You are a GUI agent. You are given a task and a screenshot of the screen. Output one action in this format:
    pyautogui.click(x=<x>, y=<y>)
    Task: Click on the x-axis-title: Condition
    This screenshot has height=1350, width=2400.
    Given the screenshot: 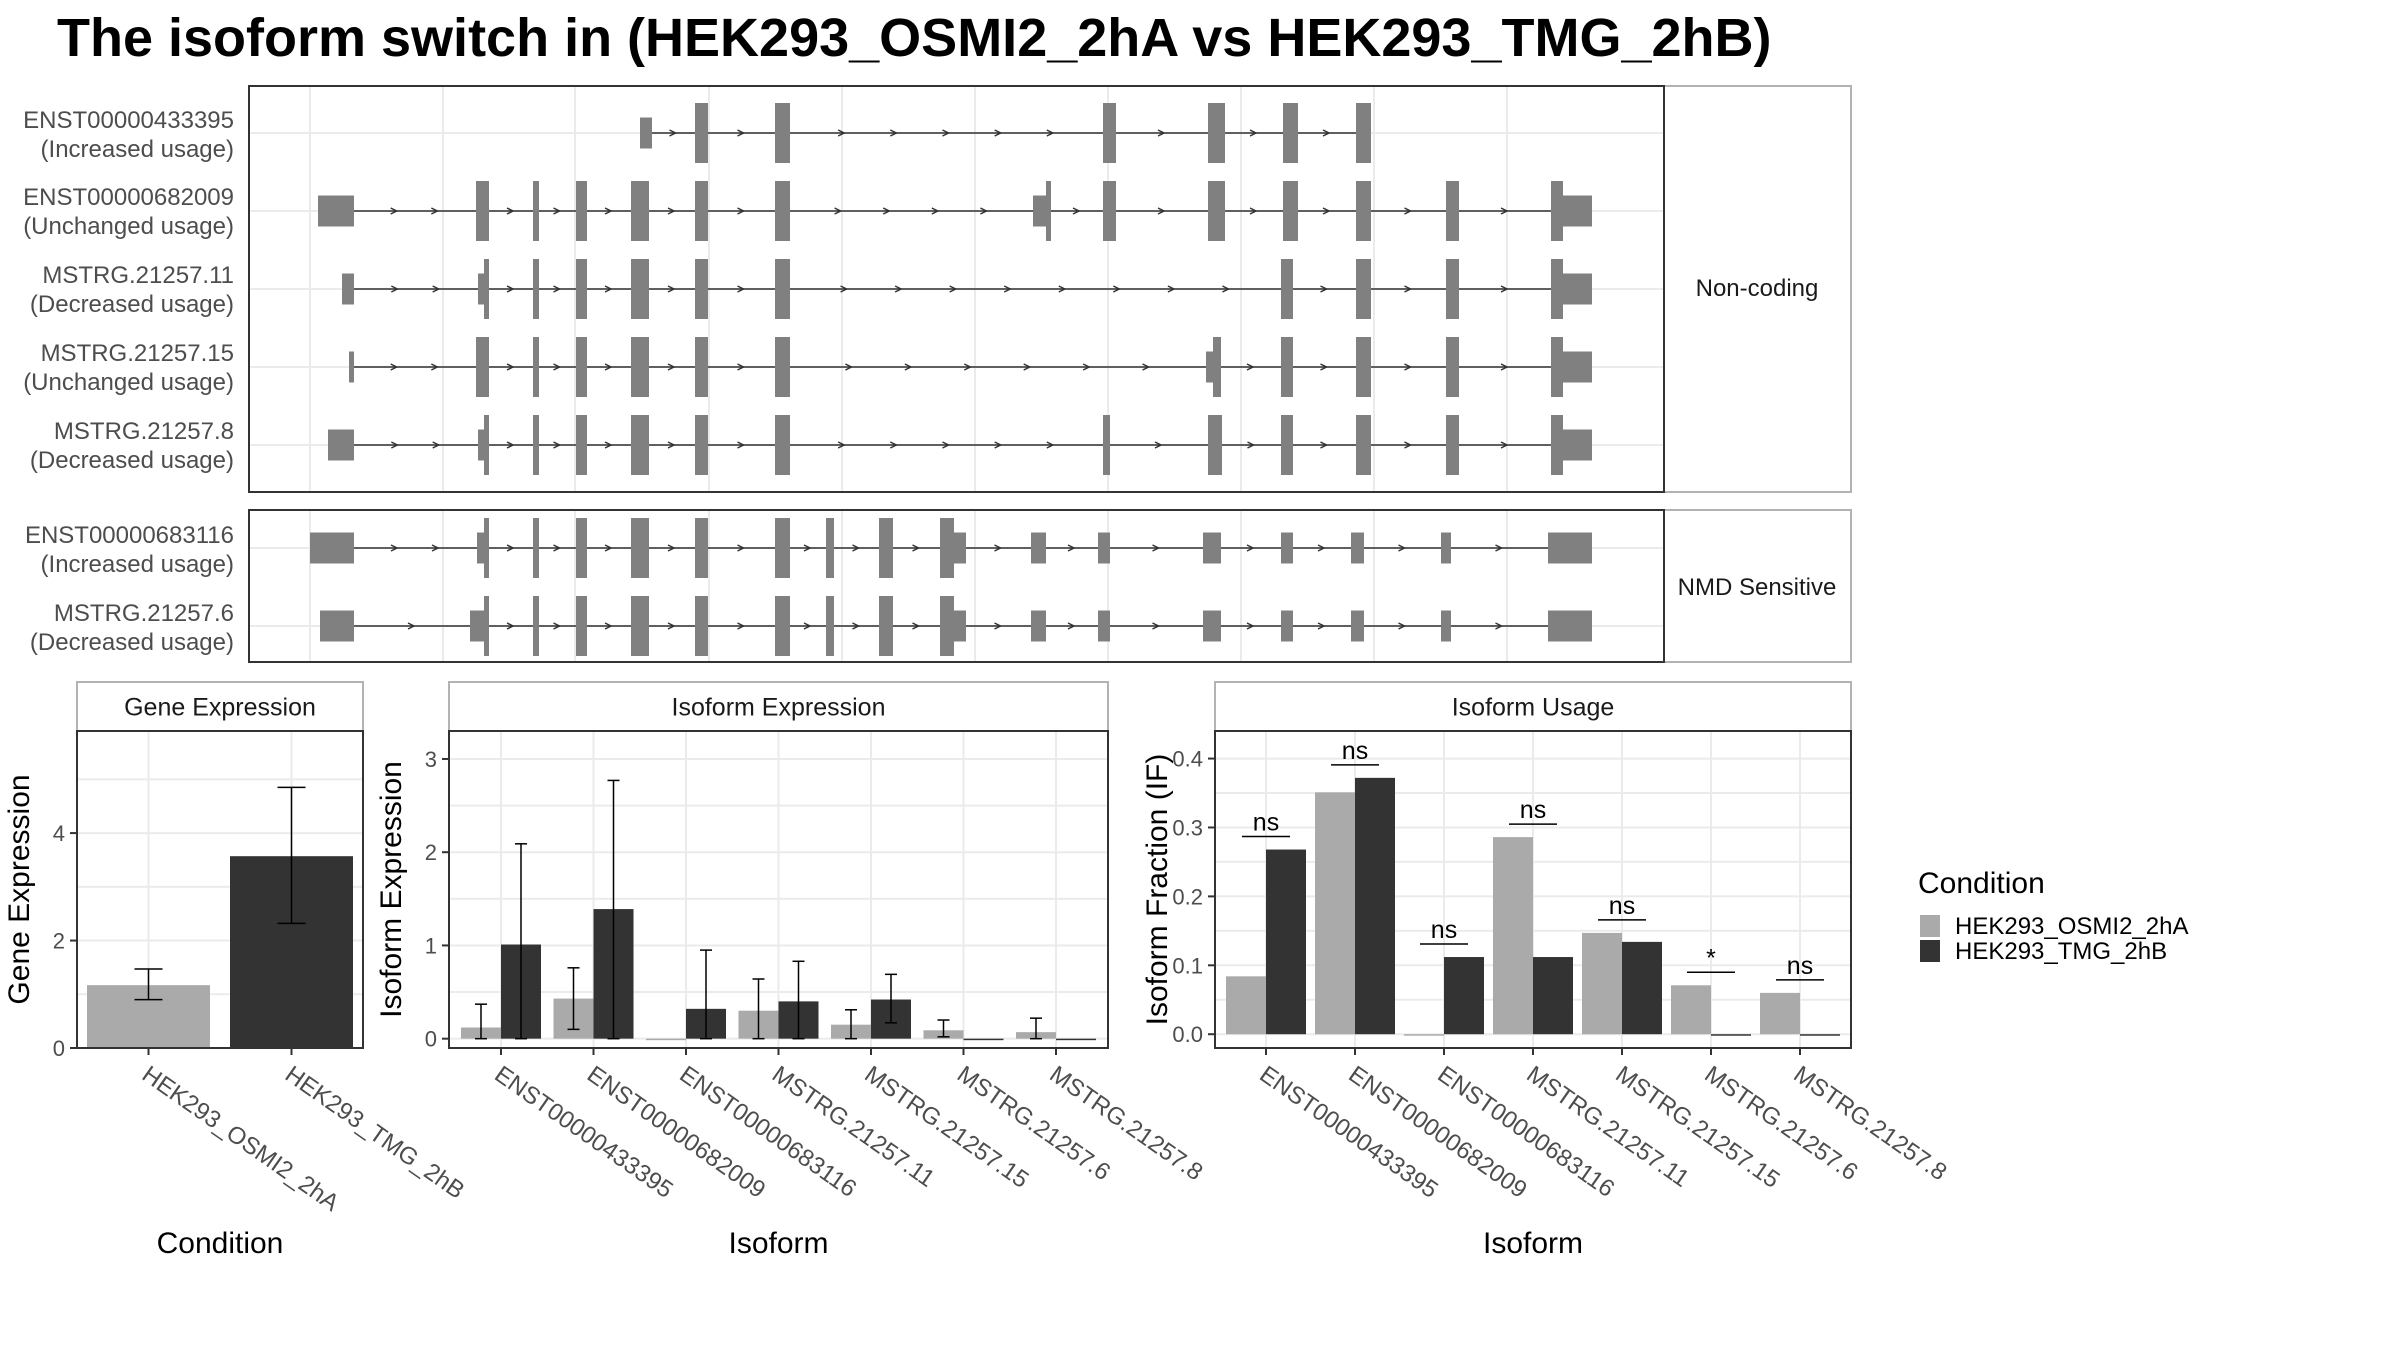 What is the action you would take?
    pyautogui.click(x=220, y=1243)
    